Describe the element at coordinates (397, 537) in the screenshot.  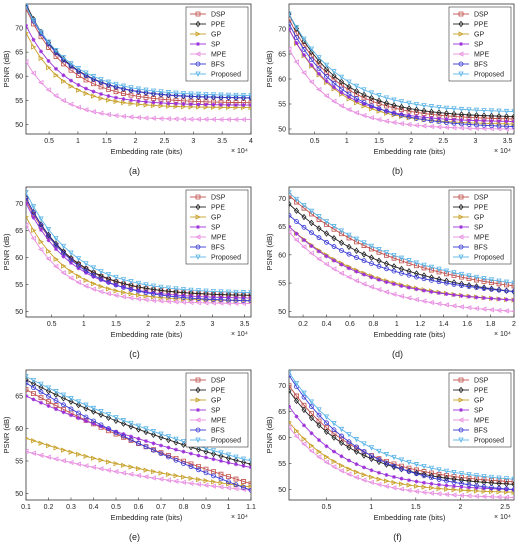
I see `panel-caption: (f)` at that location.